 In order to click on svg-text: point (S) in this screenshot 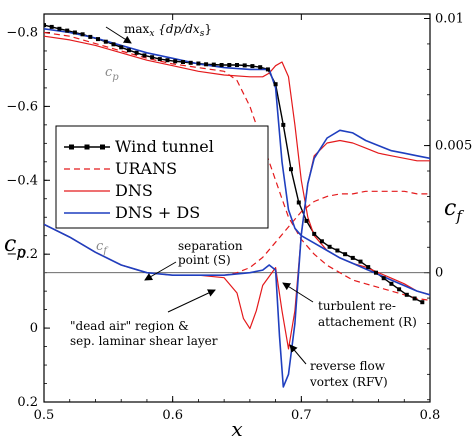, I will do `click(204, 260)`.